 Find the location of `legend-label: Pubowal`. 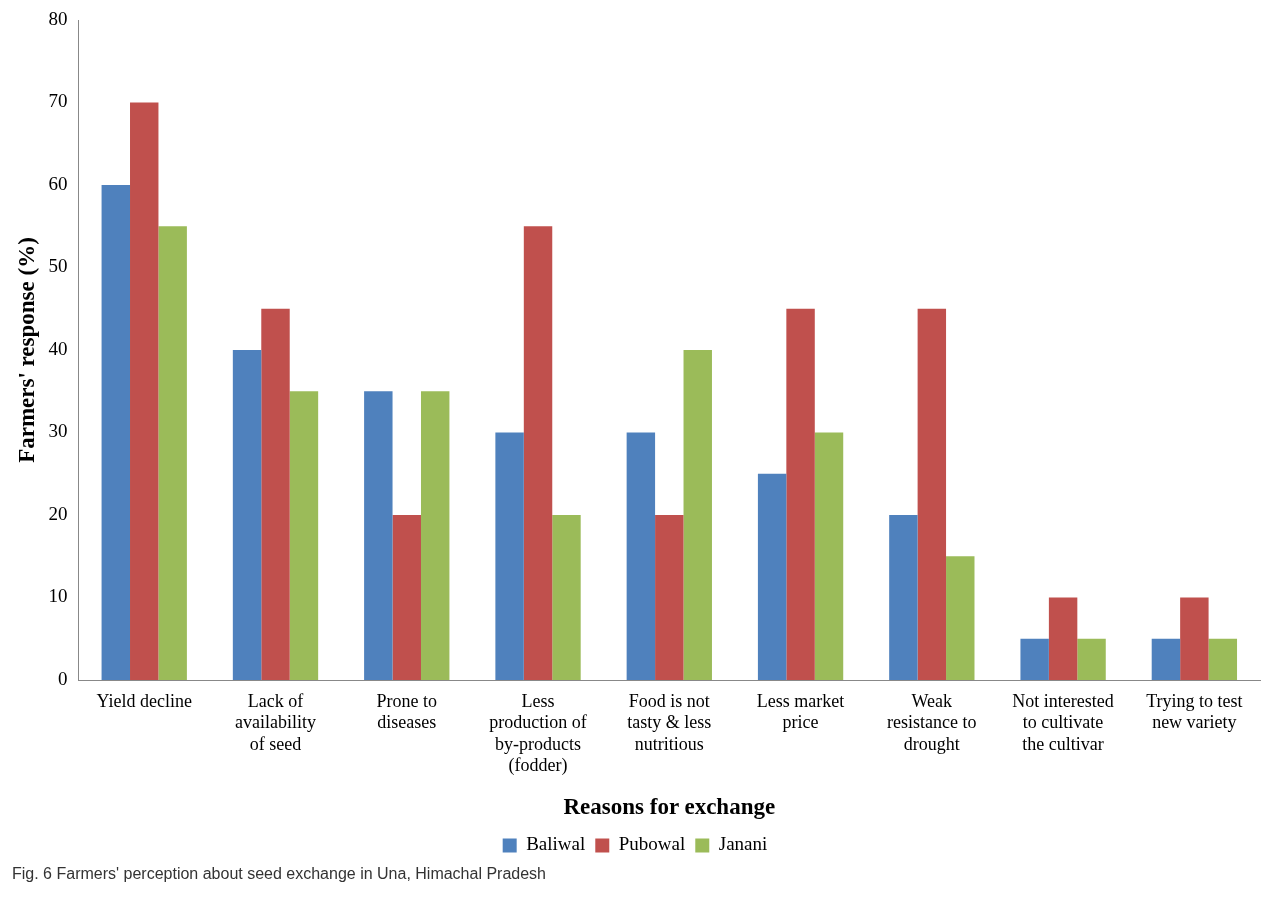

legend-label: Pubowal is located at coordinates (652, 844).